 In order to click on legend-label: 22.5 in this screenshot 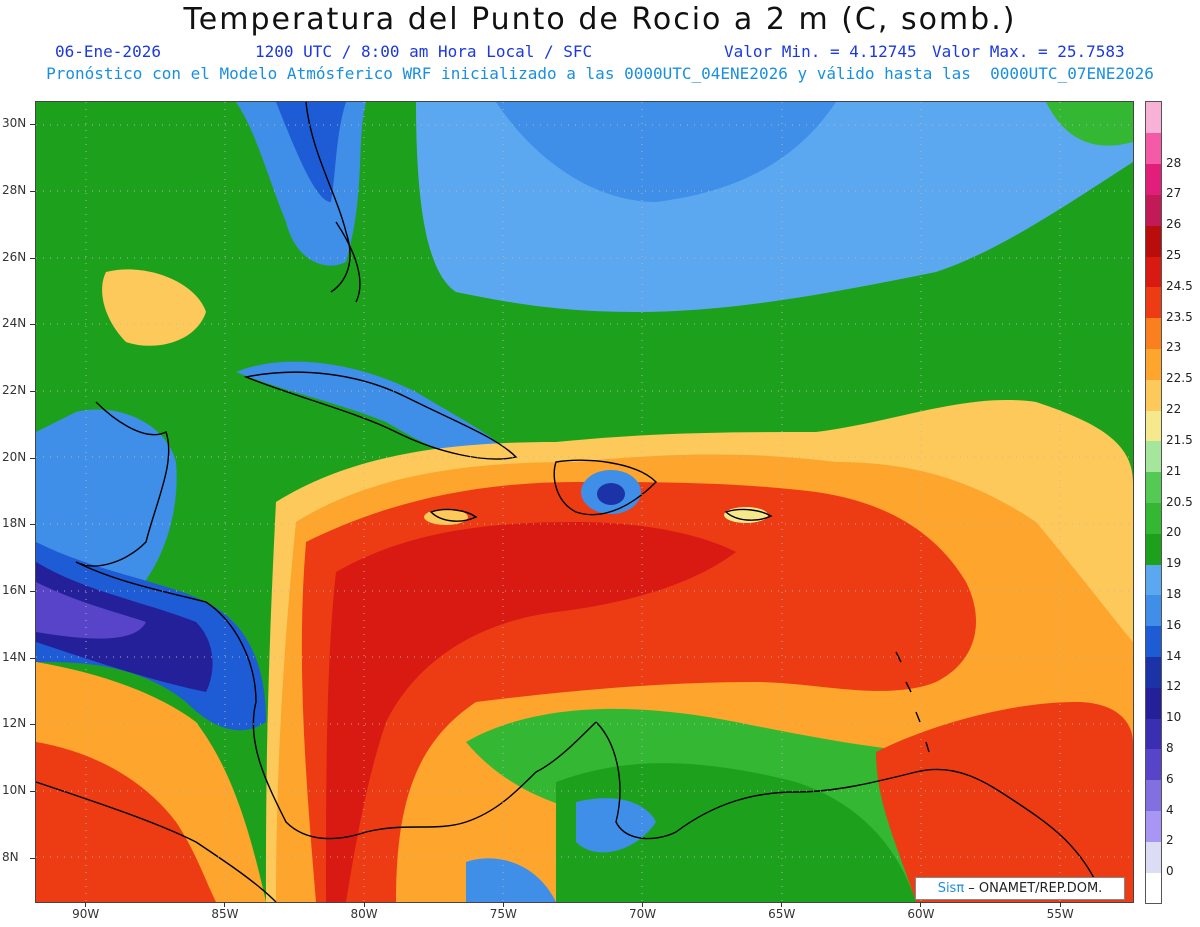, I will do `click(1179, 378)`.